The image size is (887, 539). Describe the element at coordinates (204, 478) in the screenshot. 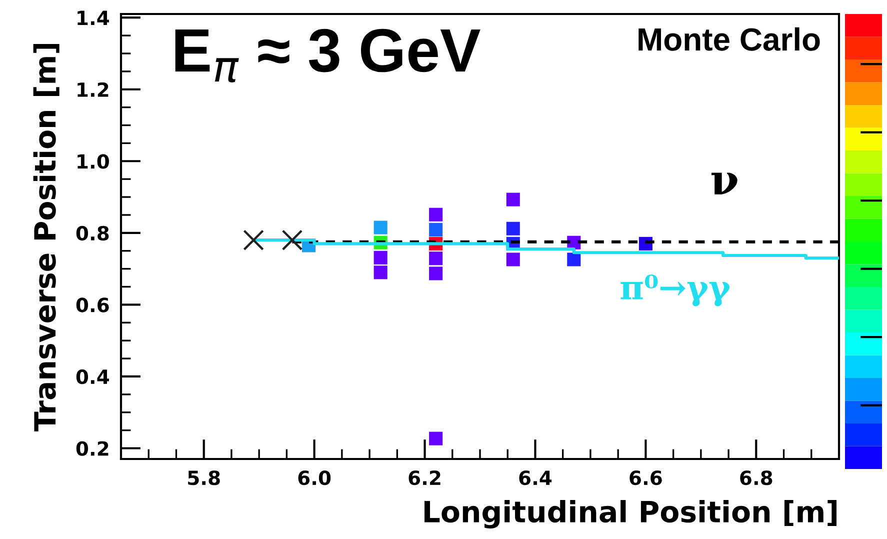

I see `x-tick-label: 5.8` at that location.